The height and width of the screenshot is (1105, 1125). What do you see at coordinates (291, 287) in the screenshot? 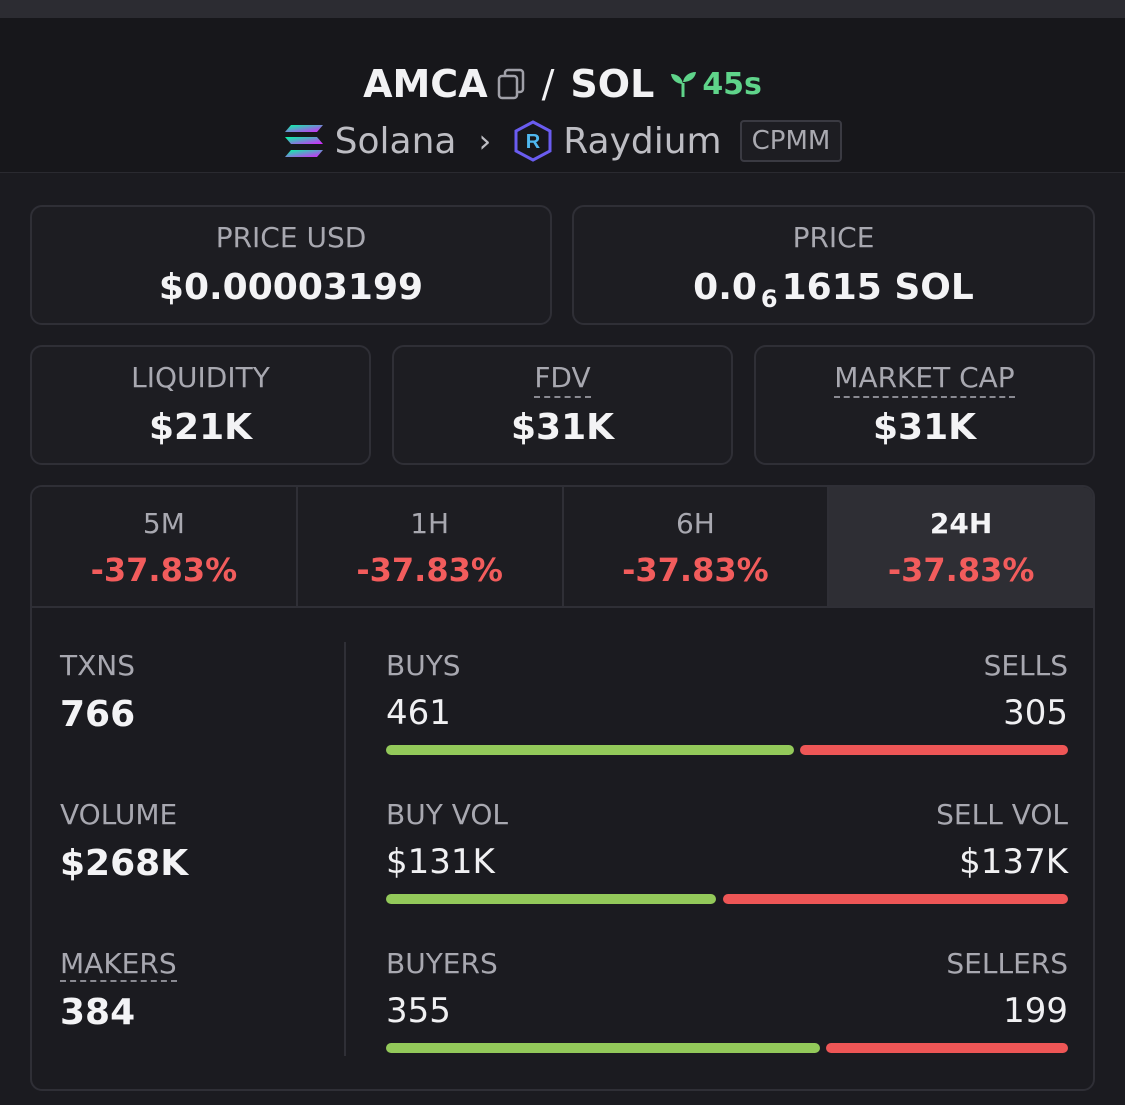
I see `price-usd-value: $0.00003199` at bounding box center [291, 287].